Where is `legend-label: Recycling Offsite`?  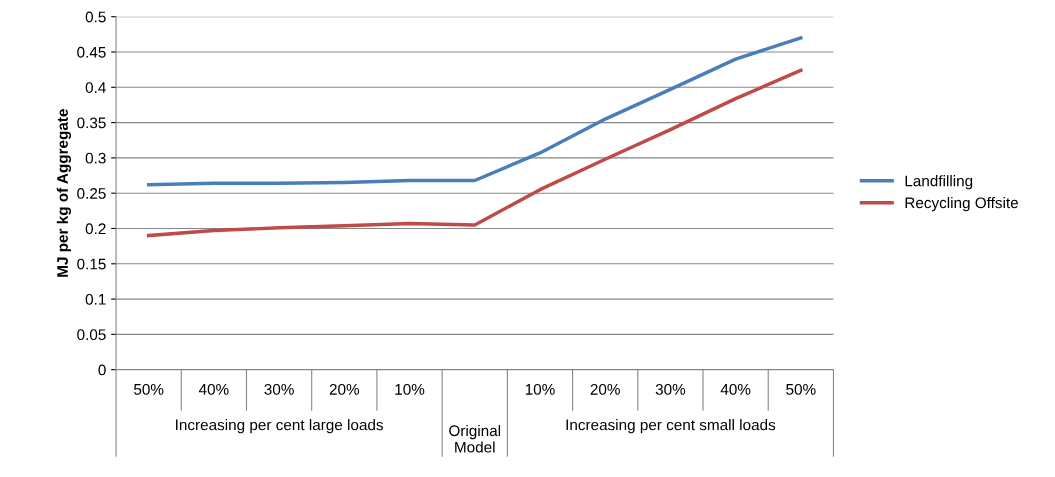
legend-label: Recycling Offsite is located at coordinates (961, 204).